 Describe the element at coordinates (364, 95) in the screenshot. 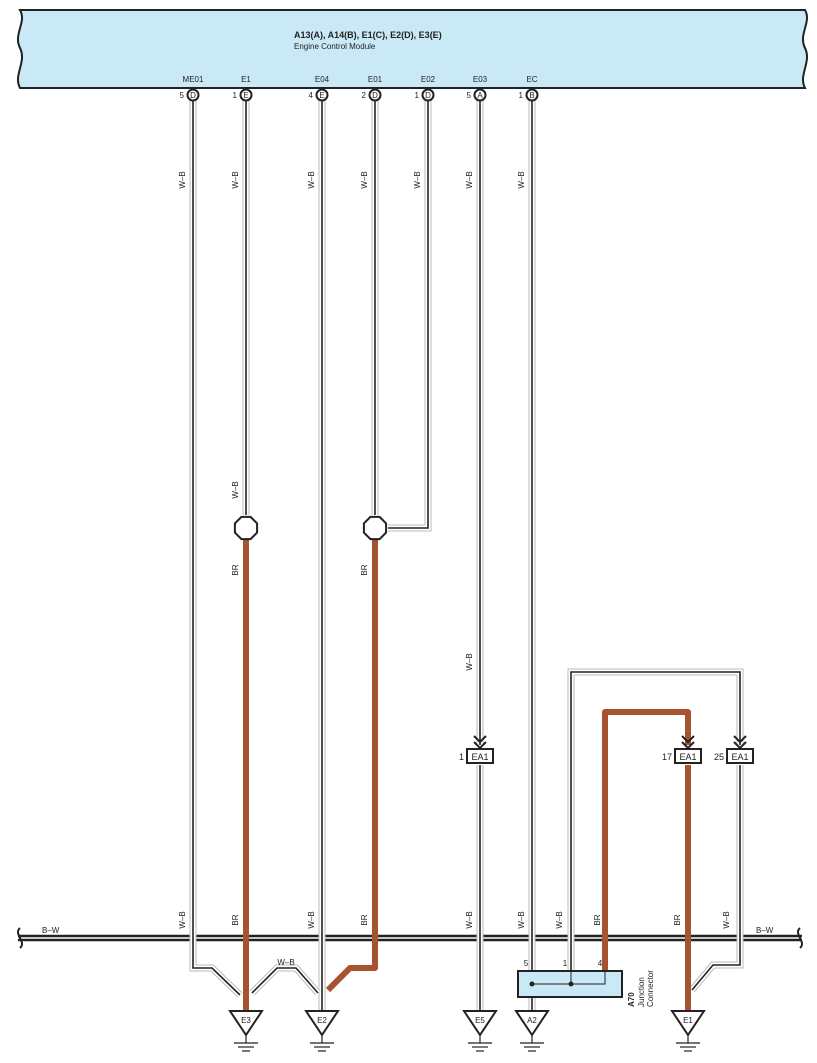

I see `pin-number: 2` at that location.